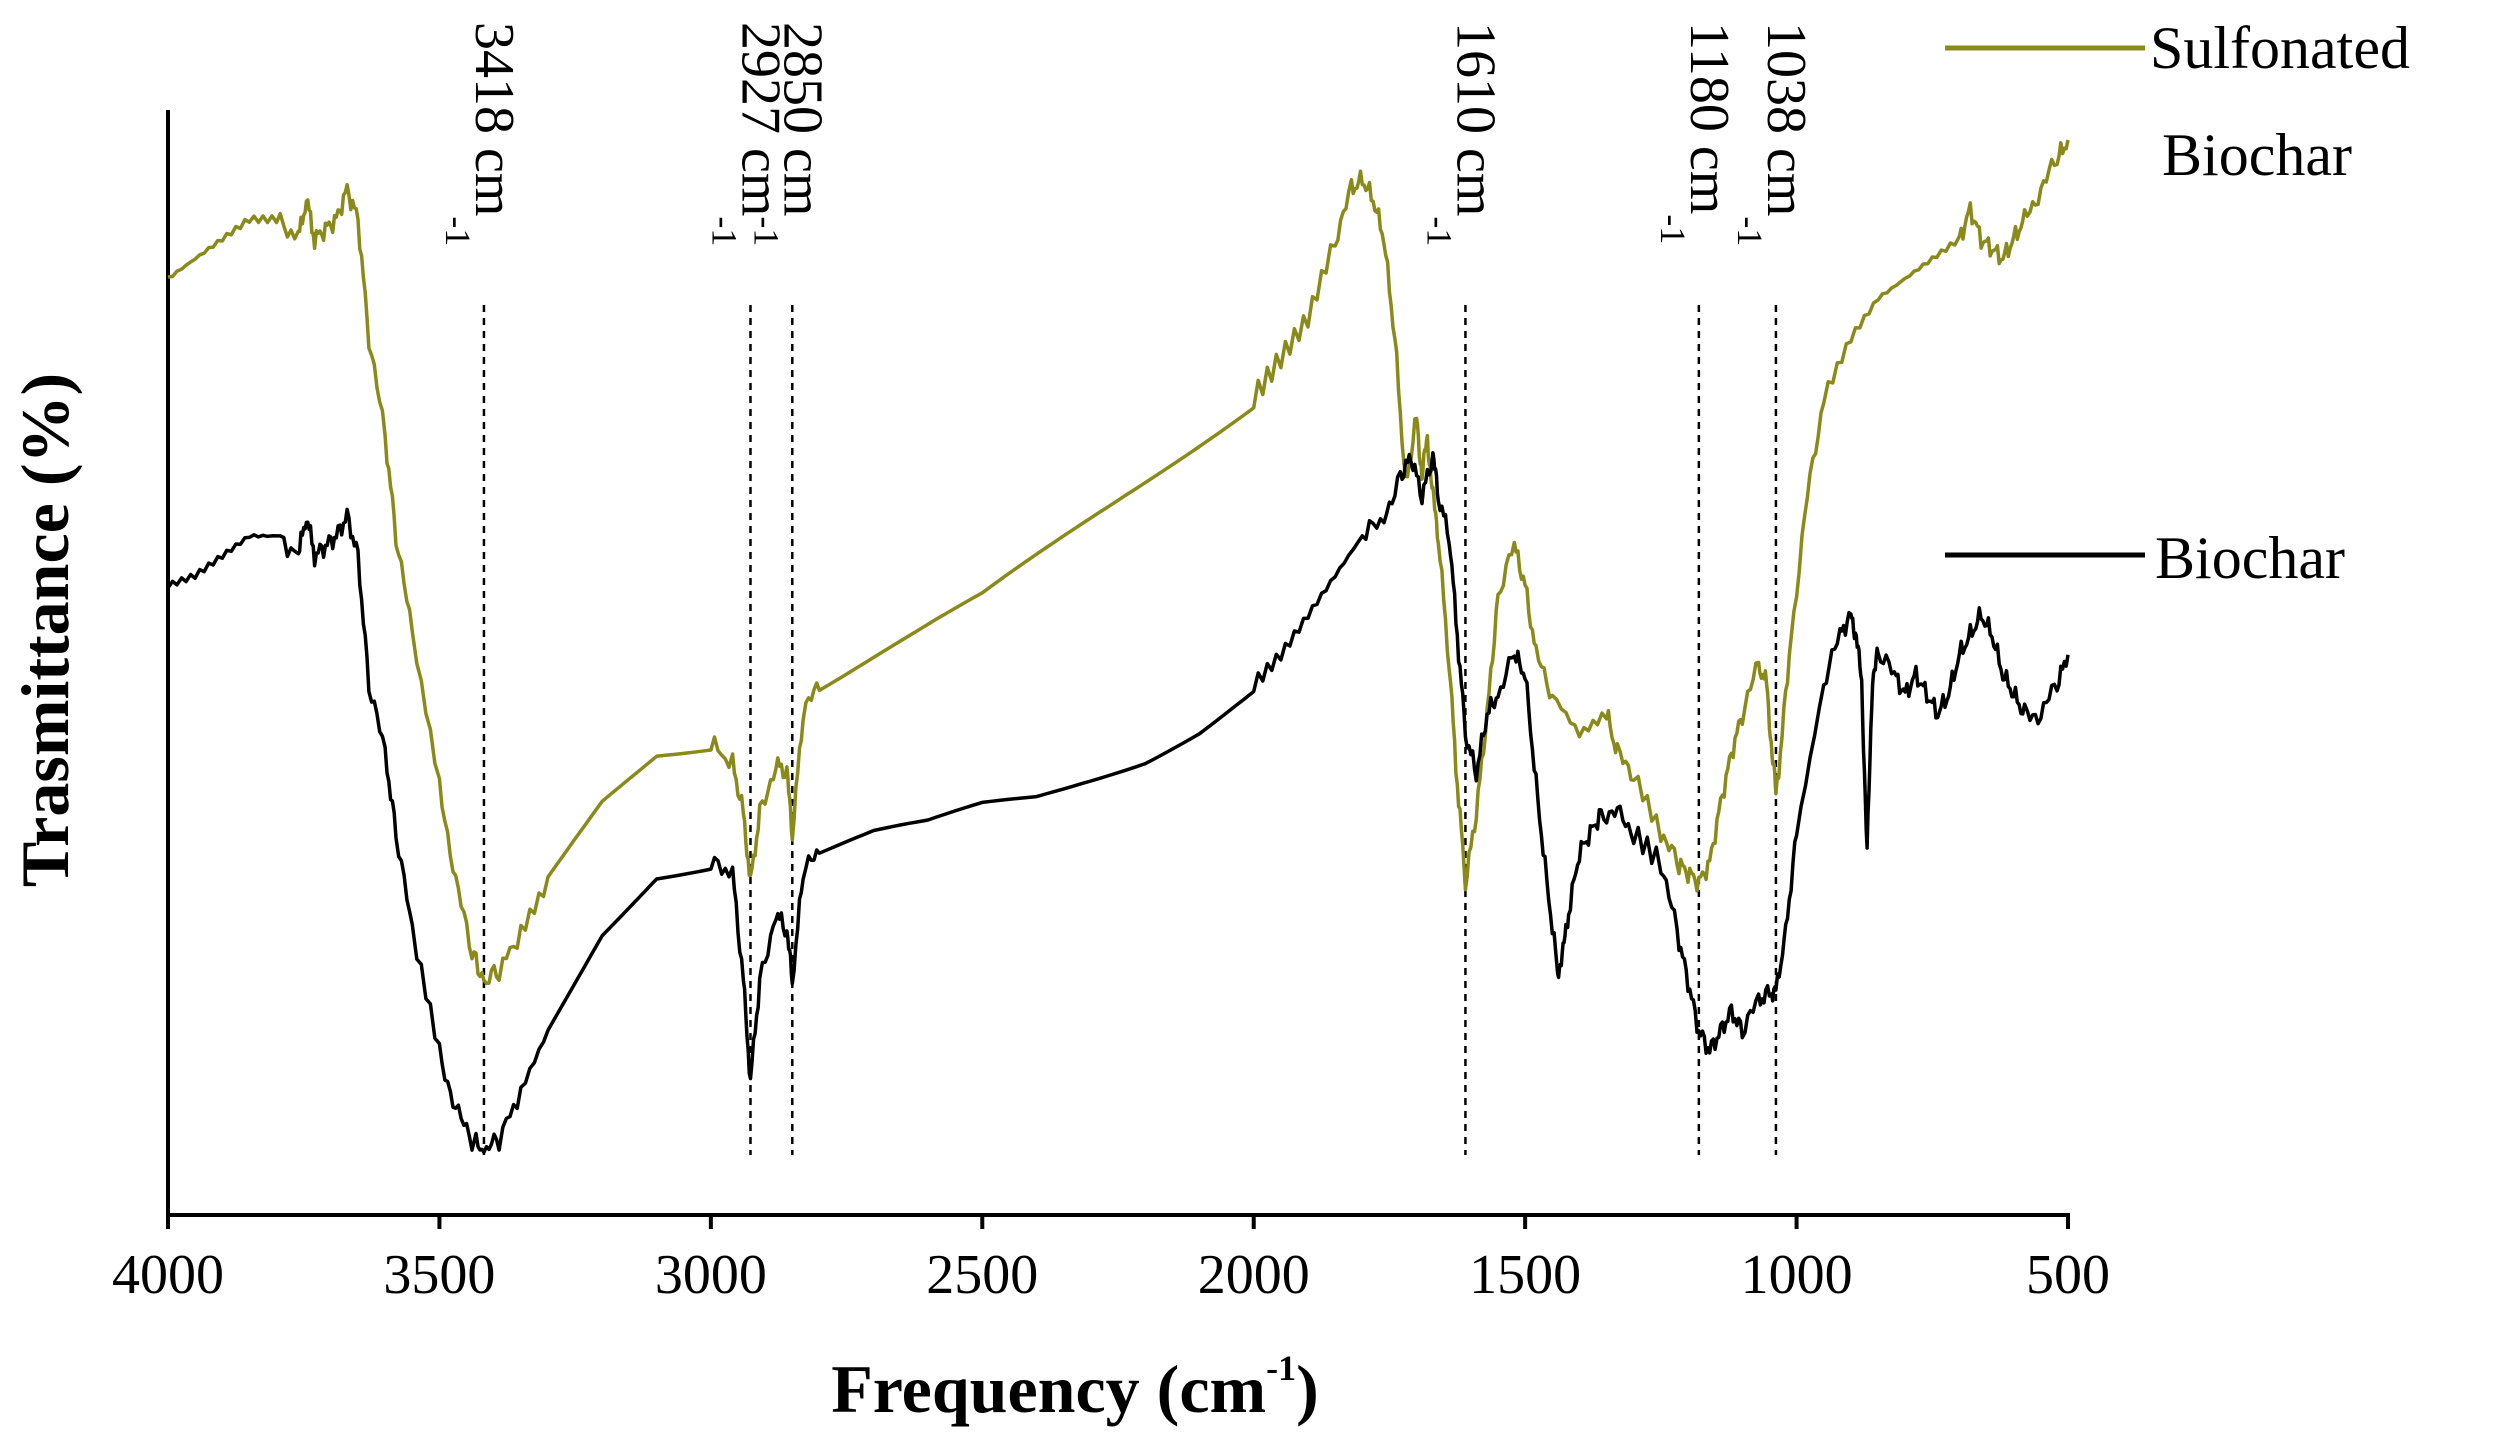  Describe the element at coordinates (168, 1275) in the screenshot. I see `x-tick-label: 4000` at that location.